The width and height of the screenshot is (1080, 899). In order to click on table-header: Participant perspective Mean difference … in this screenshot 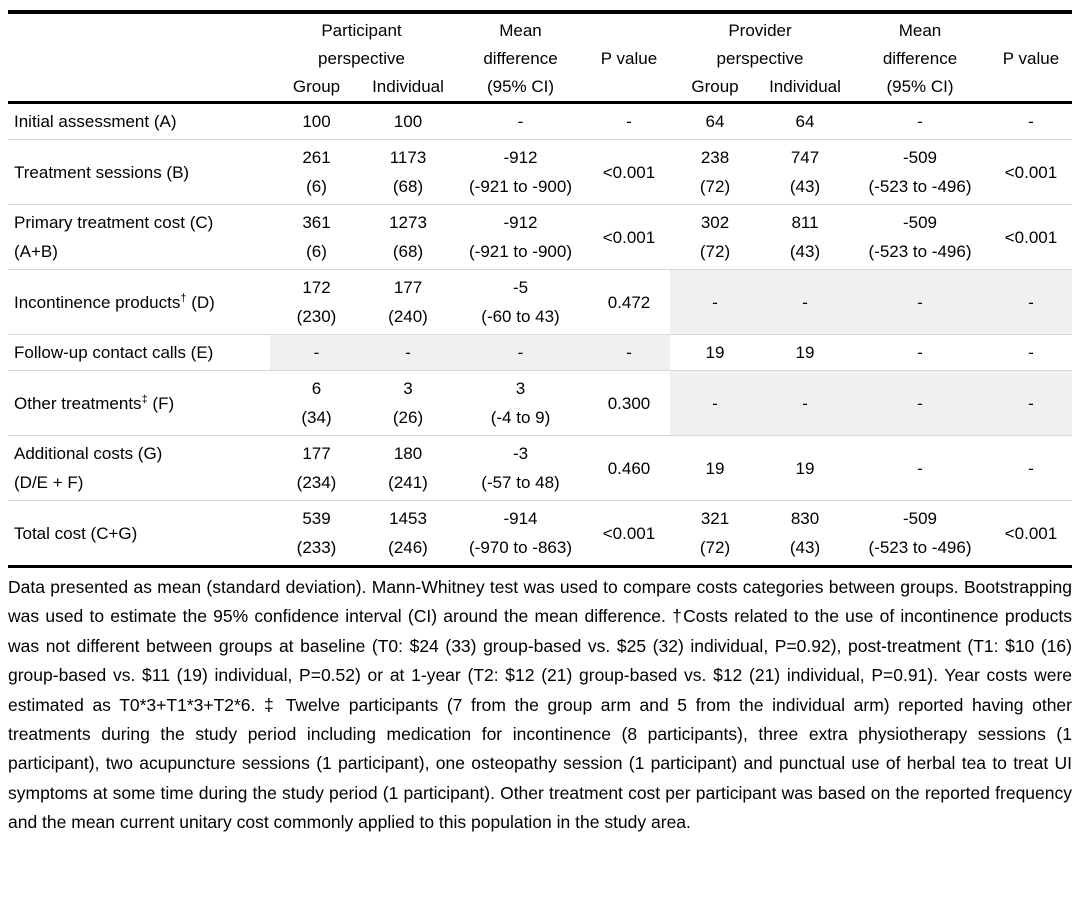, I will do `click(540, 57)`.